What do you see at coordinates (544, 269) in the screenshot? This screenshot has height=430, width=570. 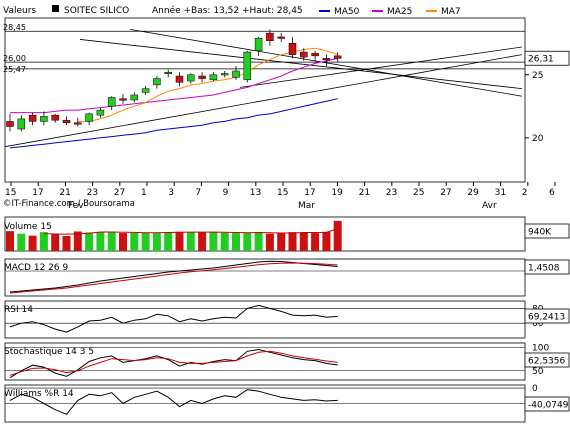 I see `macd-last-value: 1,4508` at bounding box center [544, 269].